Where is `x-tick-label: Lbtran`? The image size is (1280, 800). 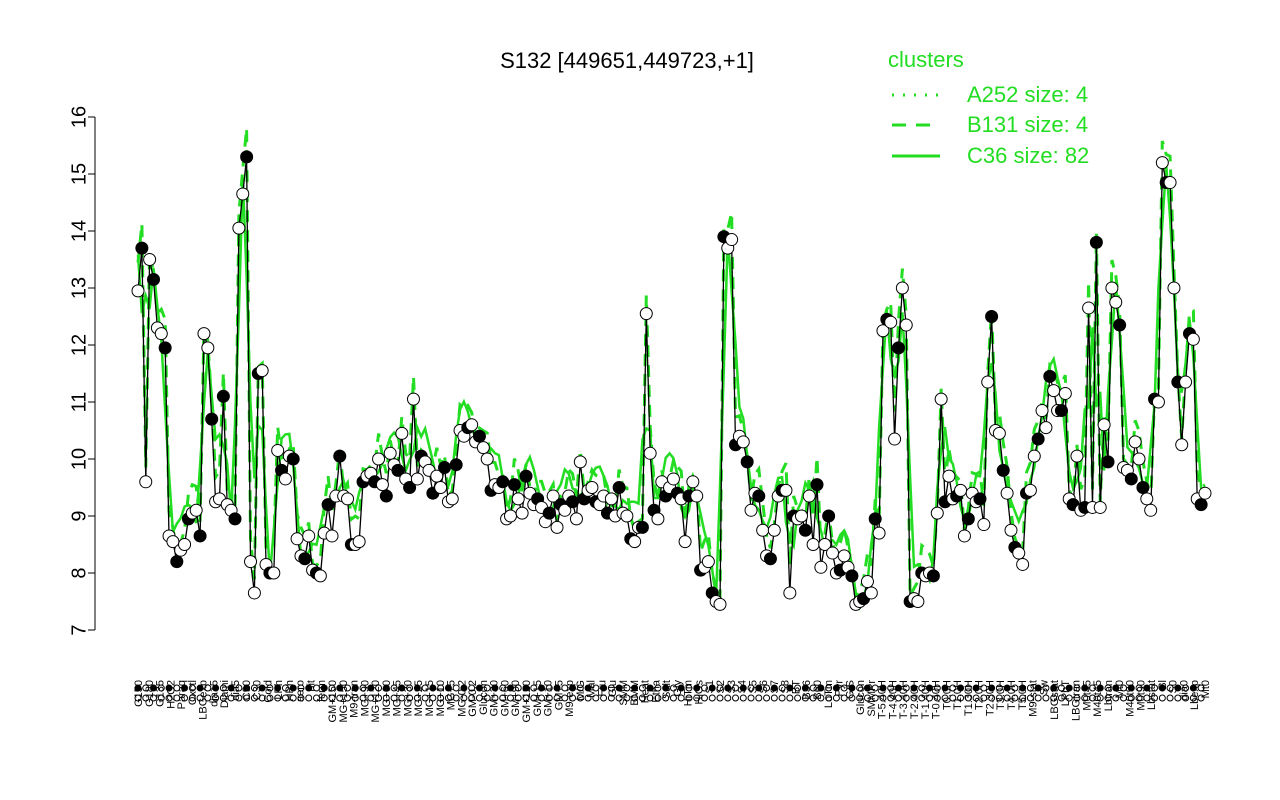 x-tick-label: Lbtran is located at coordinates (1109, 695).